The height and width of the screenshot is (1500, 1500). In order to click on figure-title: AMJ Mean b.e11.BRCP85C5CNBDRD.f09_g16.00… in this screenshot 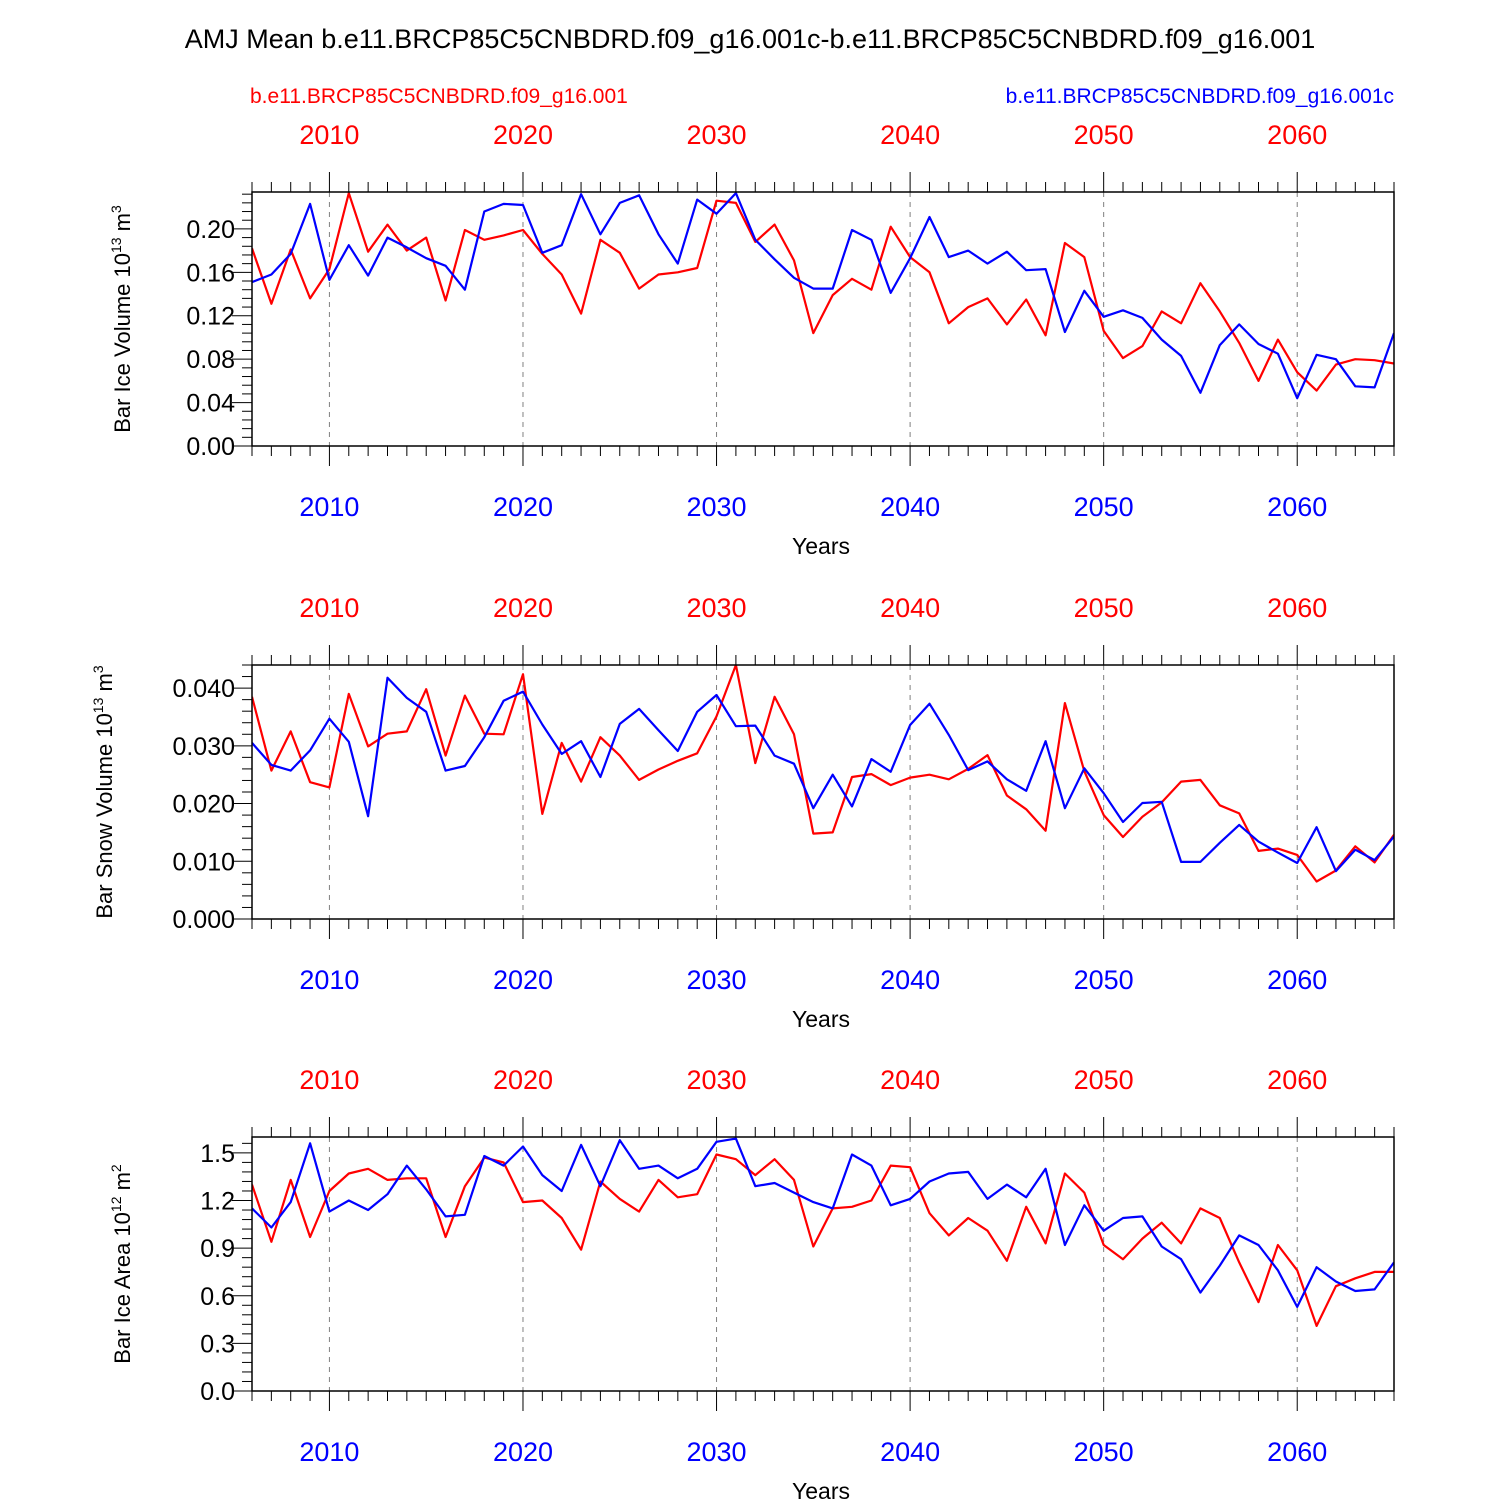, I will do `click(750, 39)`.